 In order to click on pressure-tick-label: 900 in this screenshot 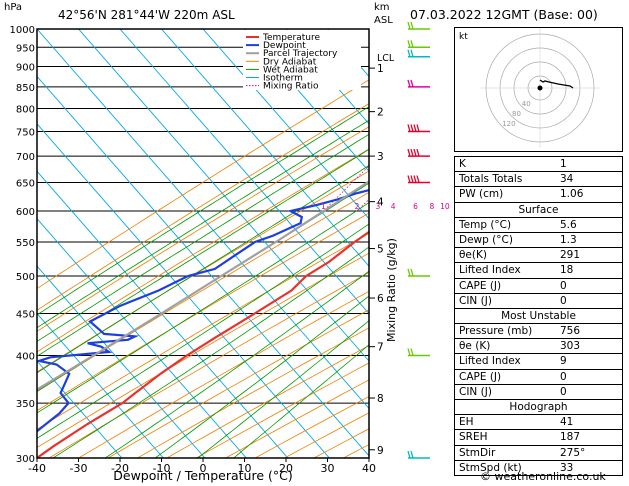, I will do `click(25, 68)`.